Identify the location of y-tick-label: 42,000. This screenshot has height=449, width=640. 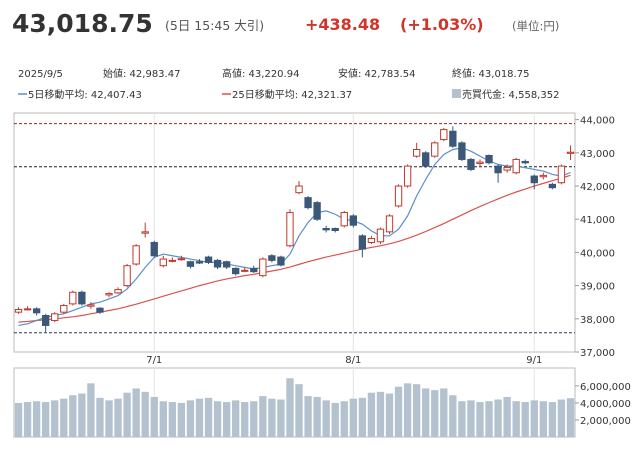
(597, 187).